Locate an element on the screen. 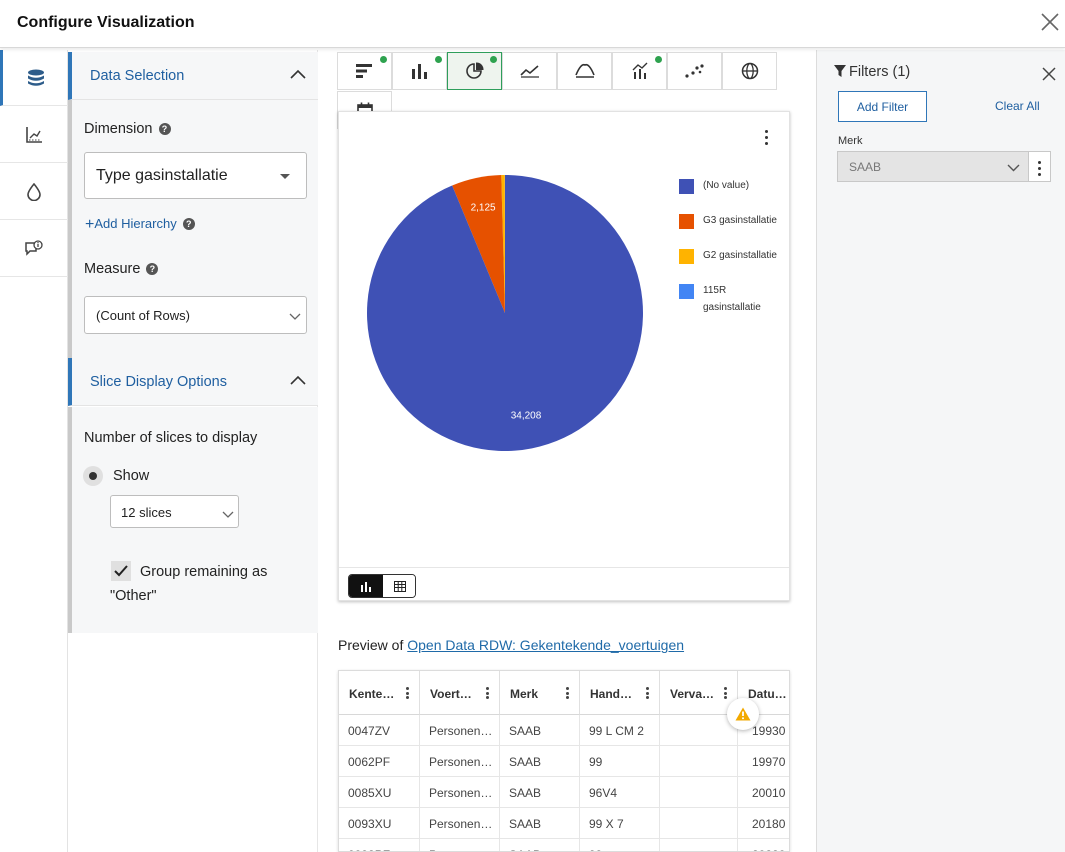 The image size is (1065, 852). rail-axes-tab is located at coordinates (34, 135).